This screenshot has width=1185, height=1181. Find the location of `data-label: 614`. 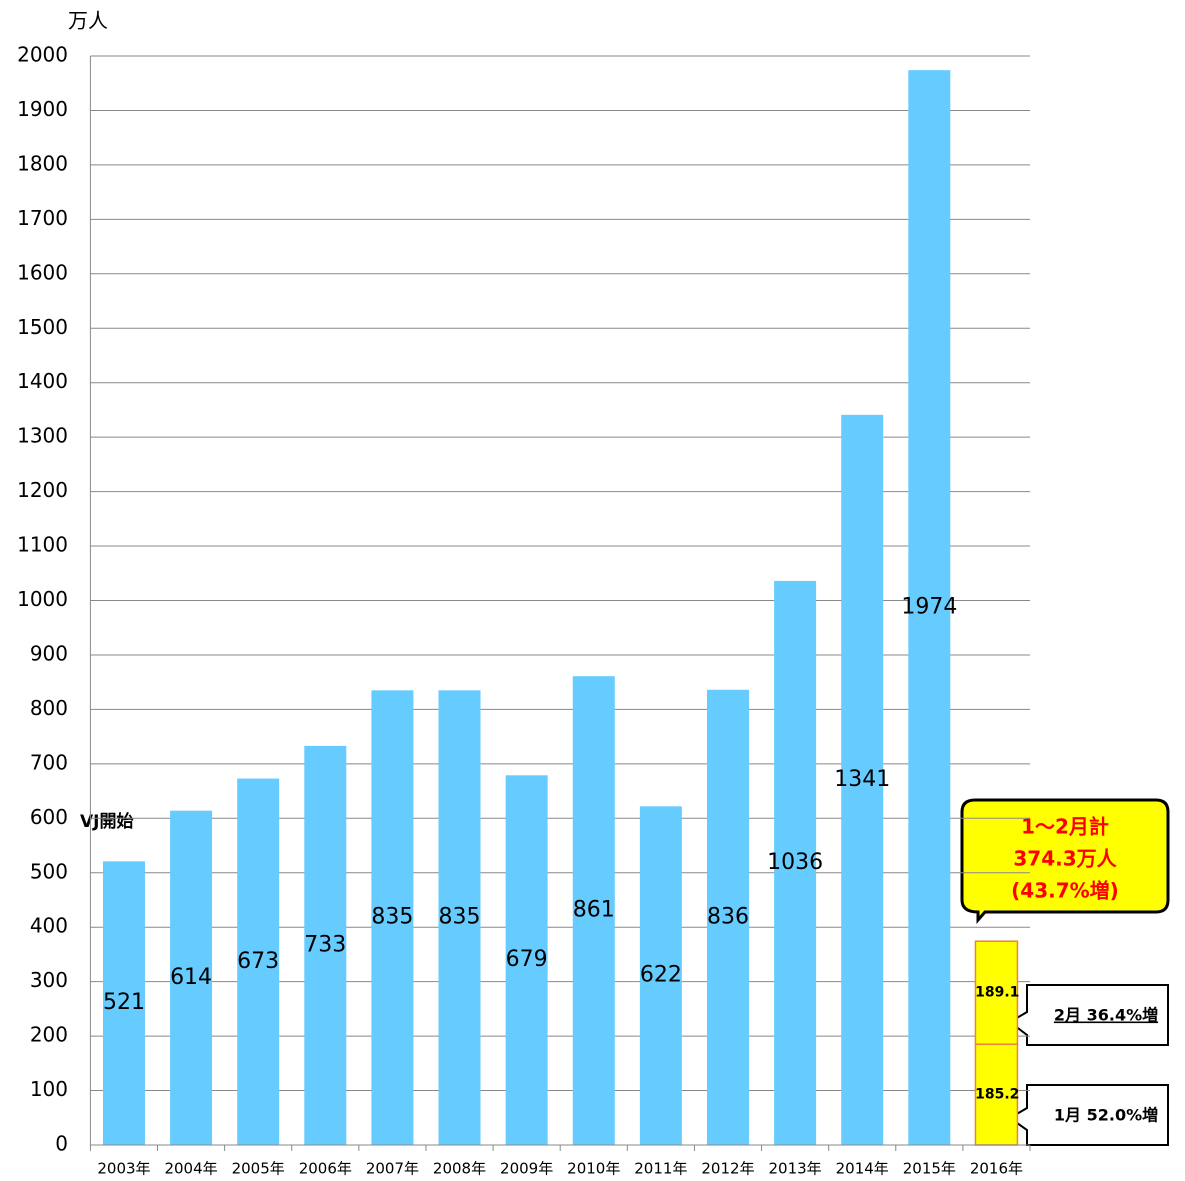

data-label: 614 is located at coordinates (191, 977).